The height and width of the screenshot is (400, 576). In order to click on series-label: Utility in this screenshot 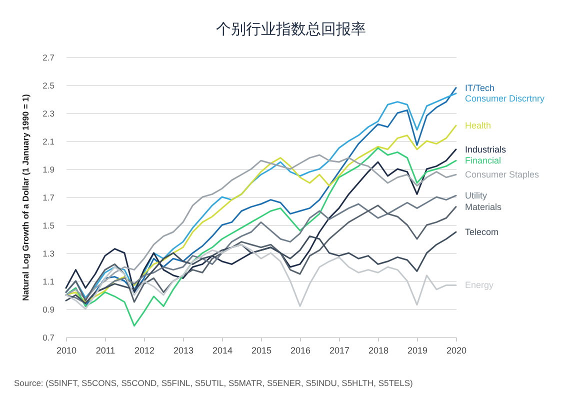, I will do `click(476, 195)`.